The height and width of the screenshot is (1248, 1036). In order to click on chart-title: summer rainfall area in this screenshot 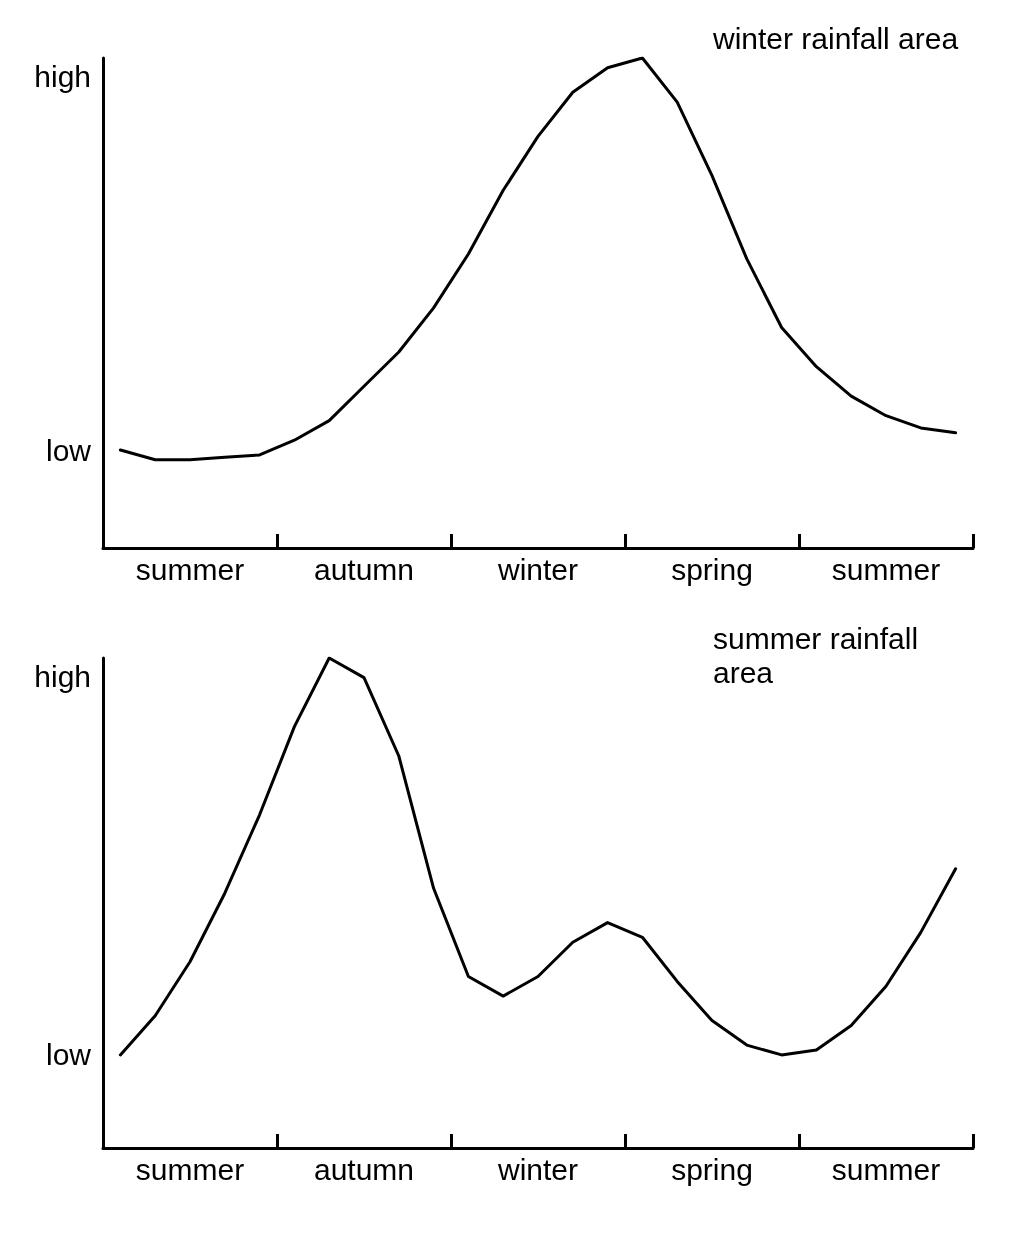, I will do `click(820, 655)`.